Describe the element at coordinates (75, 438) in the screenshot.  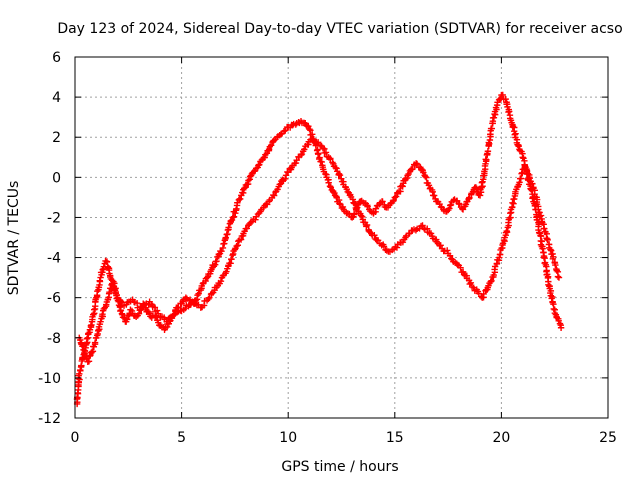
I see `x-tick-label: 0` at that location.